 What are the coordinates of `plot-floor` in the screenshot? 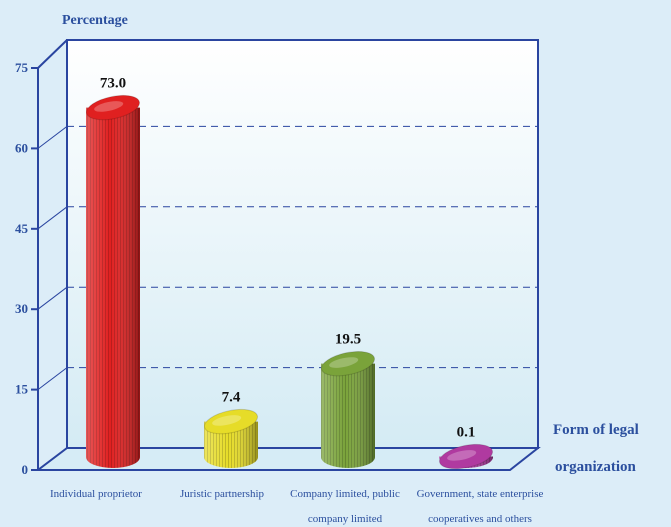 It's located at (288, 459).